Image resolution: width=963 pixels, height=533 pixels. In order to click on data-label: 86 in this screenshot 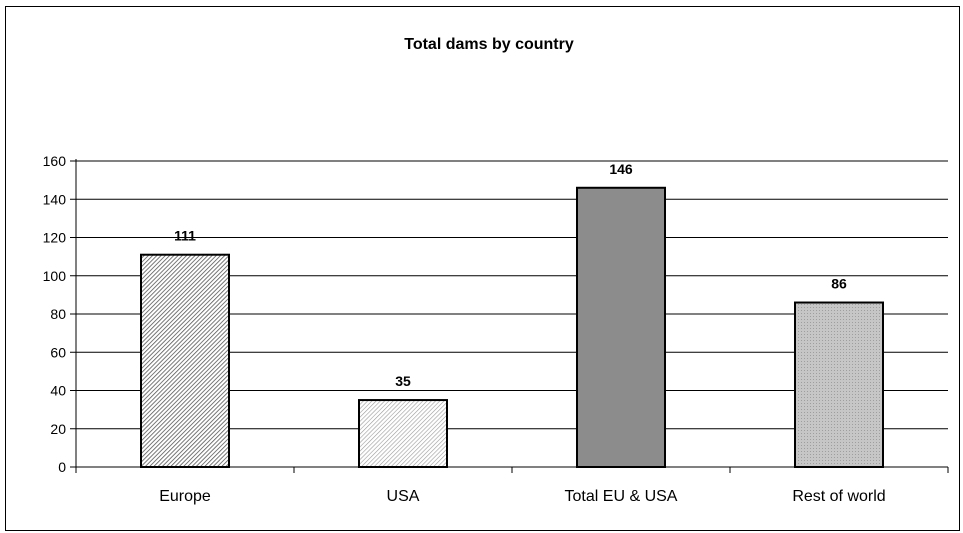, I will do `click(839, 284)`.